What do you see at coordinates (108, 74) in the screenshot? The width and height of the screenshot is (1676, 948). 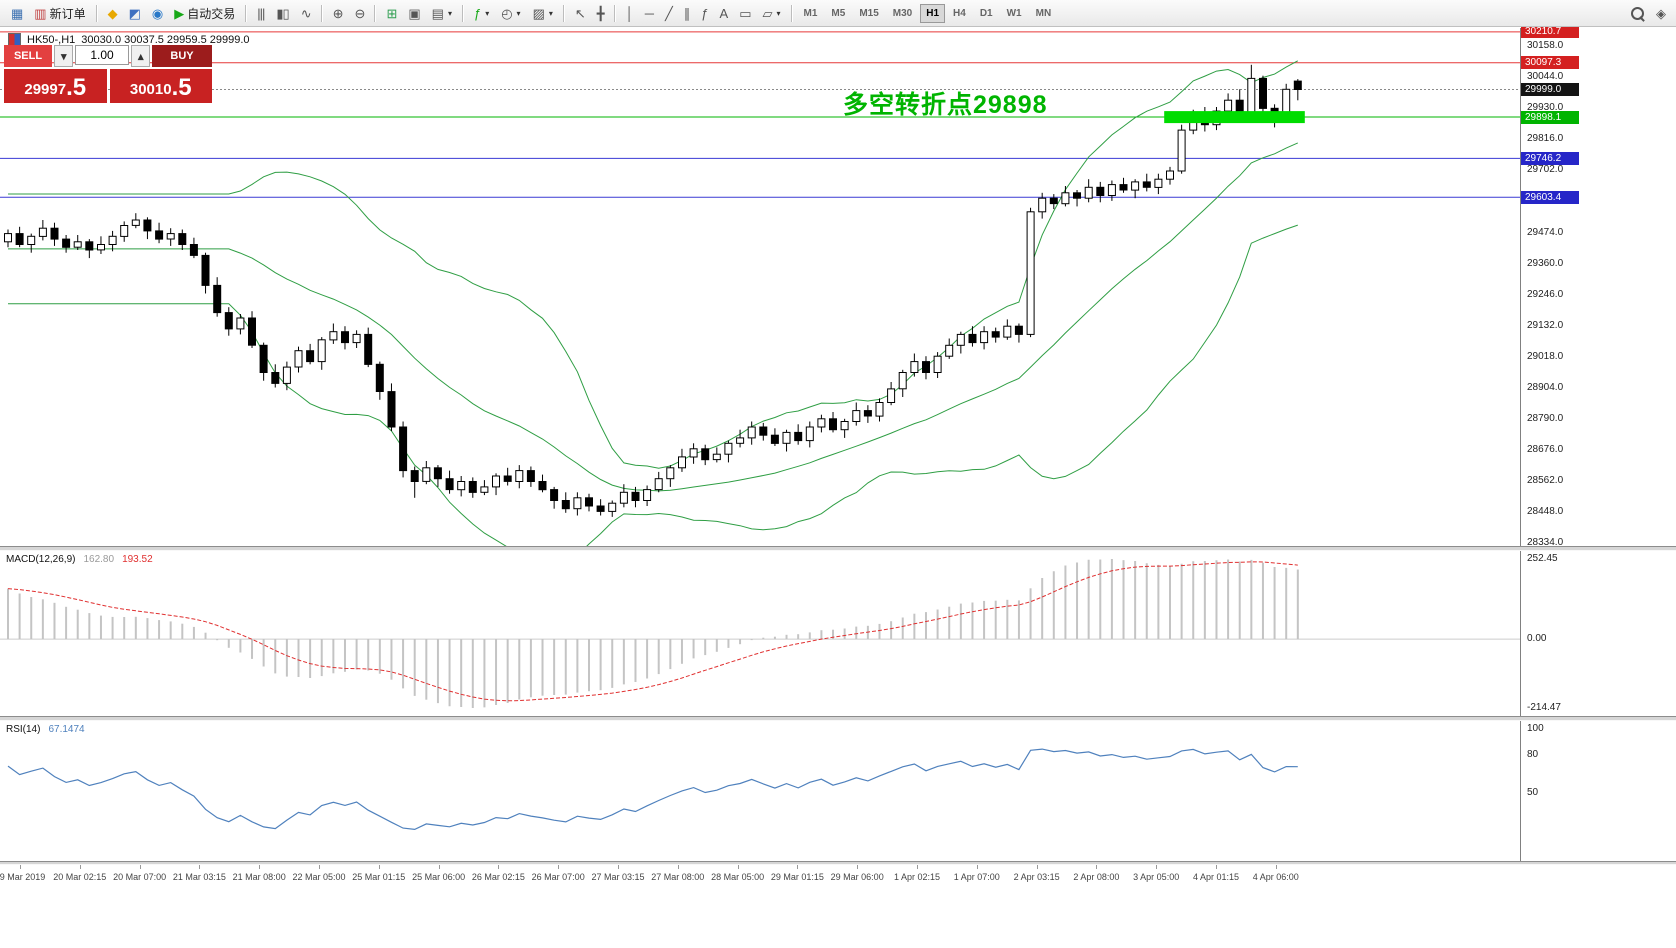 I see `one-click-trading-panel: SELL ▾ ▴ BUY 29997.5 30010.5` at bounding box center [108, 74].